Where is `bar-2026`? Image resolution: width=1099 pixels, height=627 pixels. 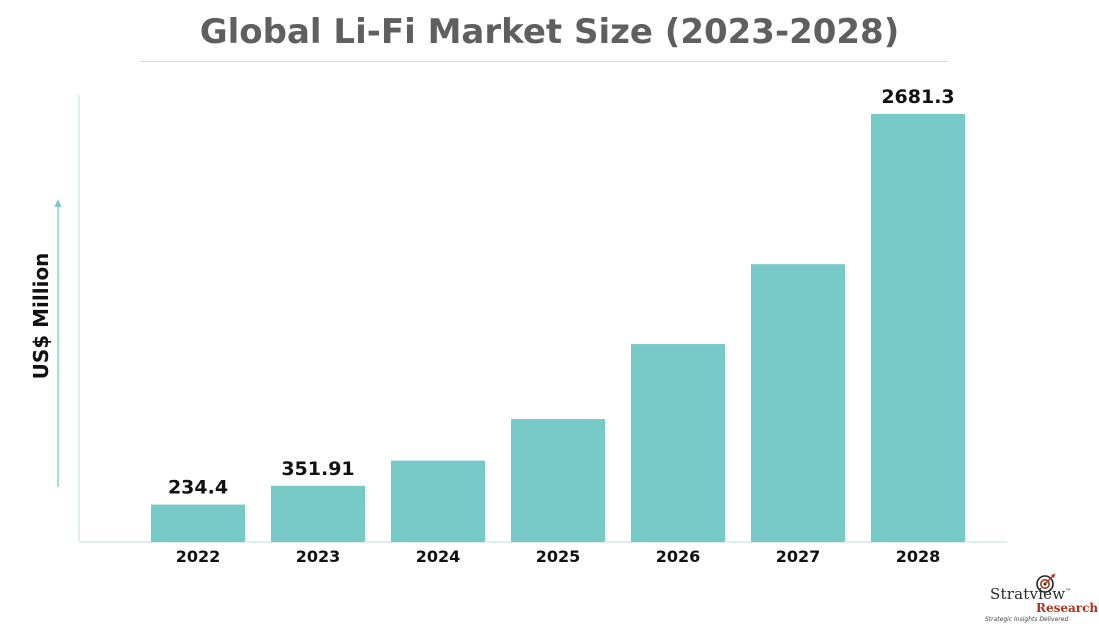 bar-2026 is located at coordinates (678, 443).